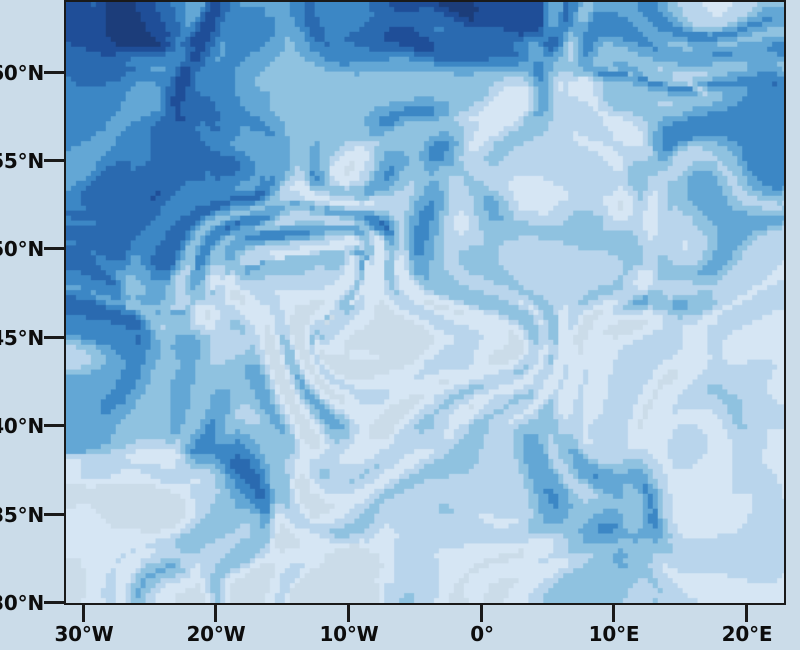  I want to click on y-tick-mark-30N, so click(54, 602).